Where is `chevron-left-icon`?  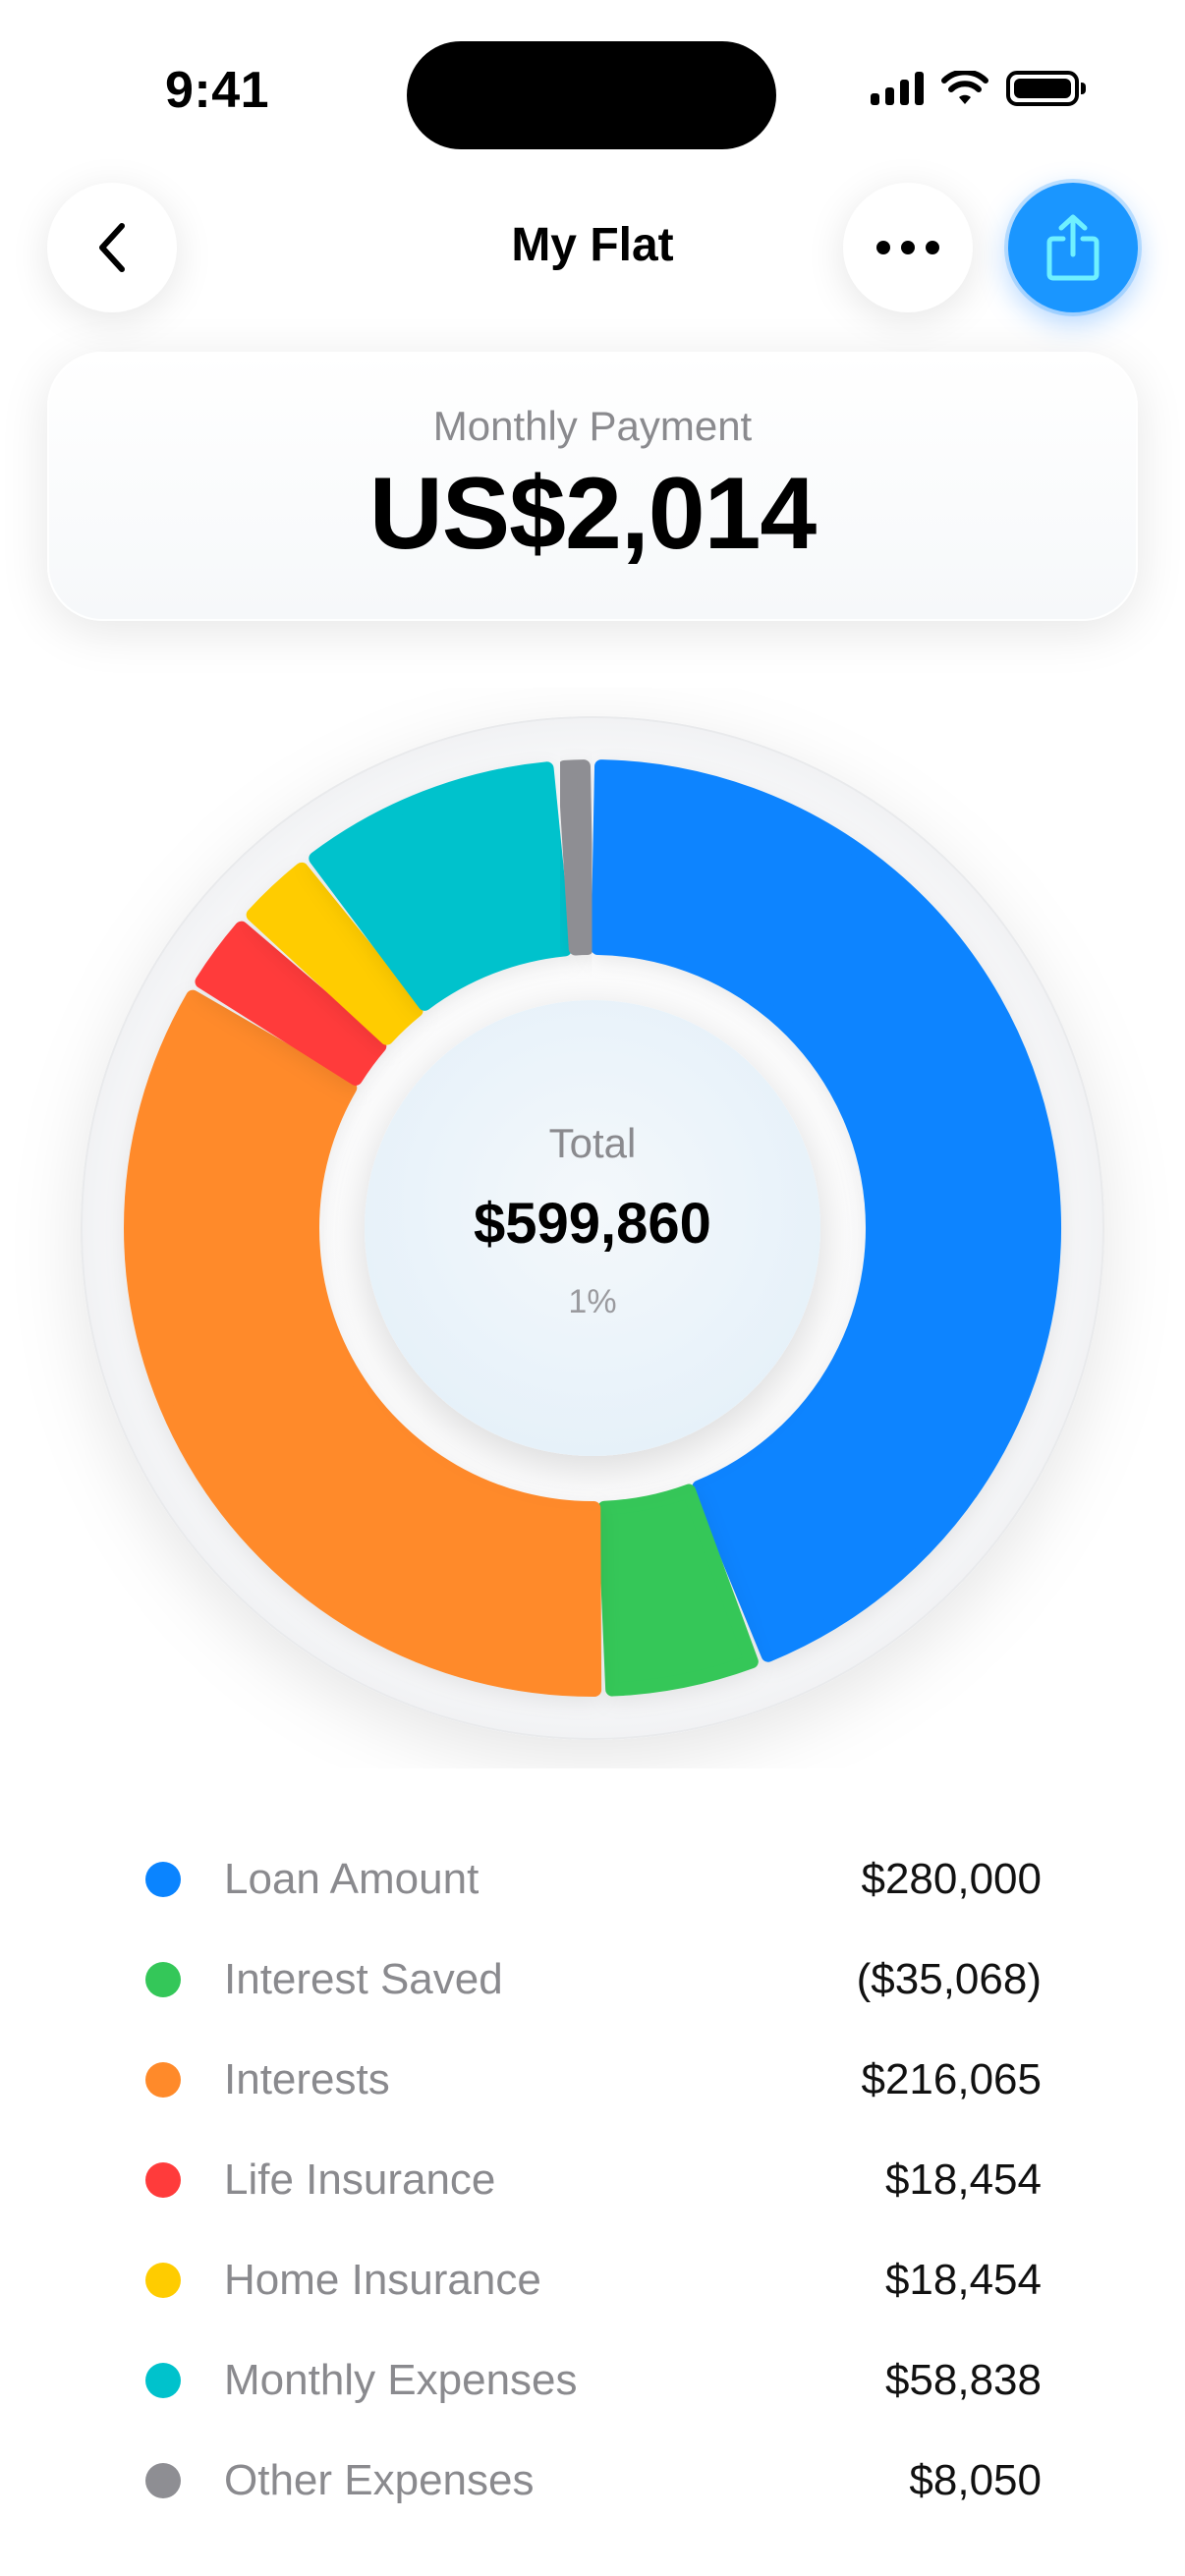
chevron-left-icon is located at coordinates (112, 247).